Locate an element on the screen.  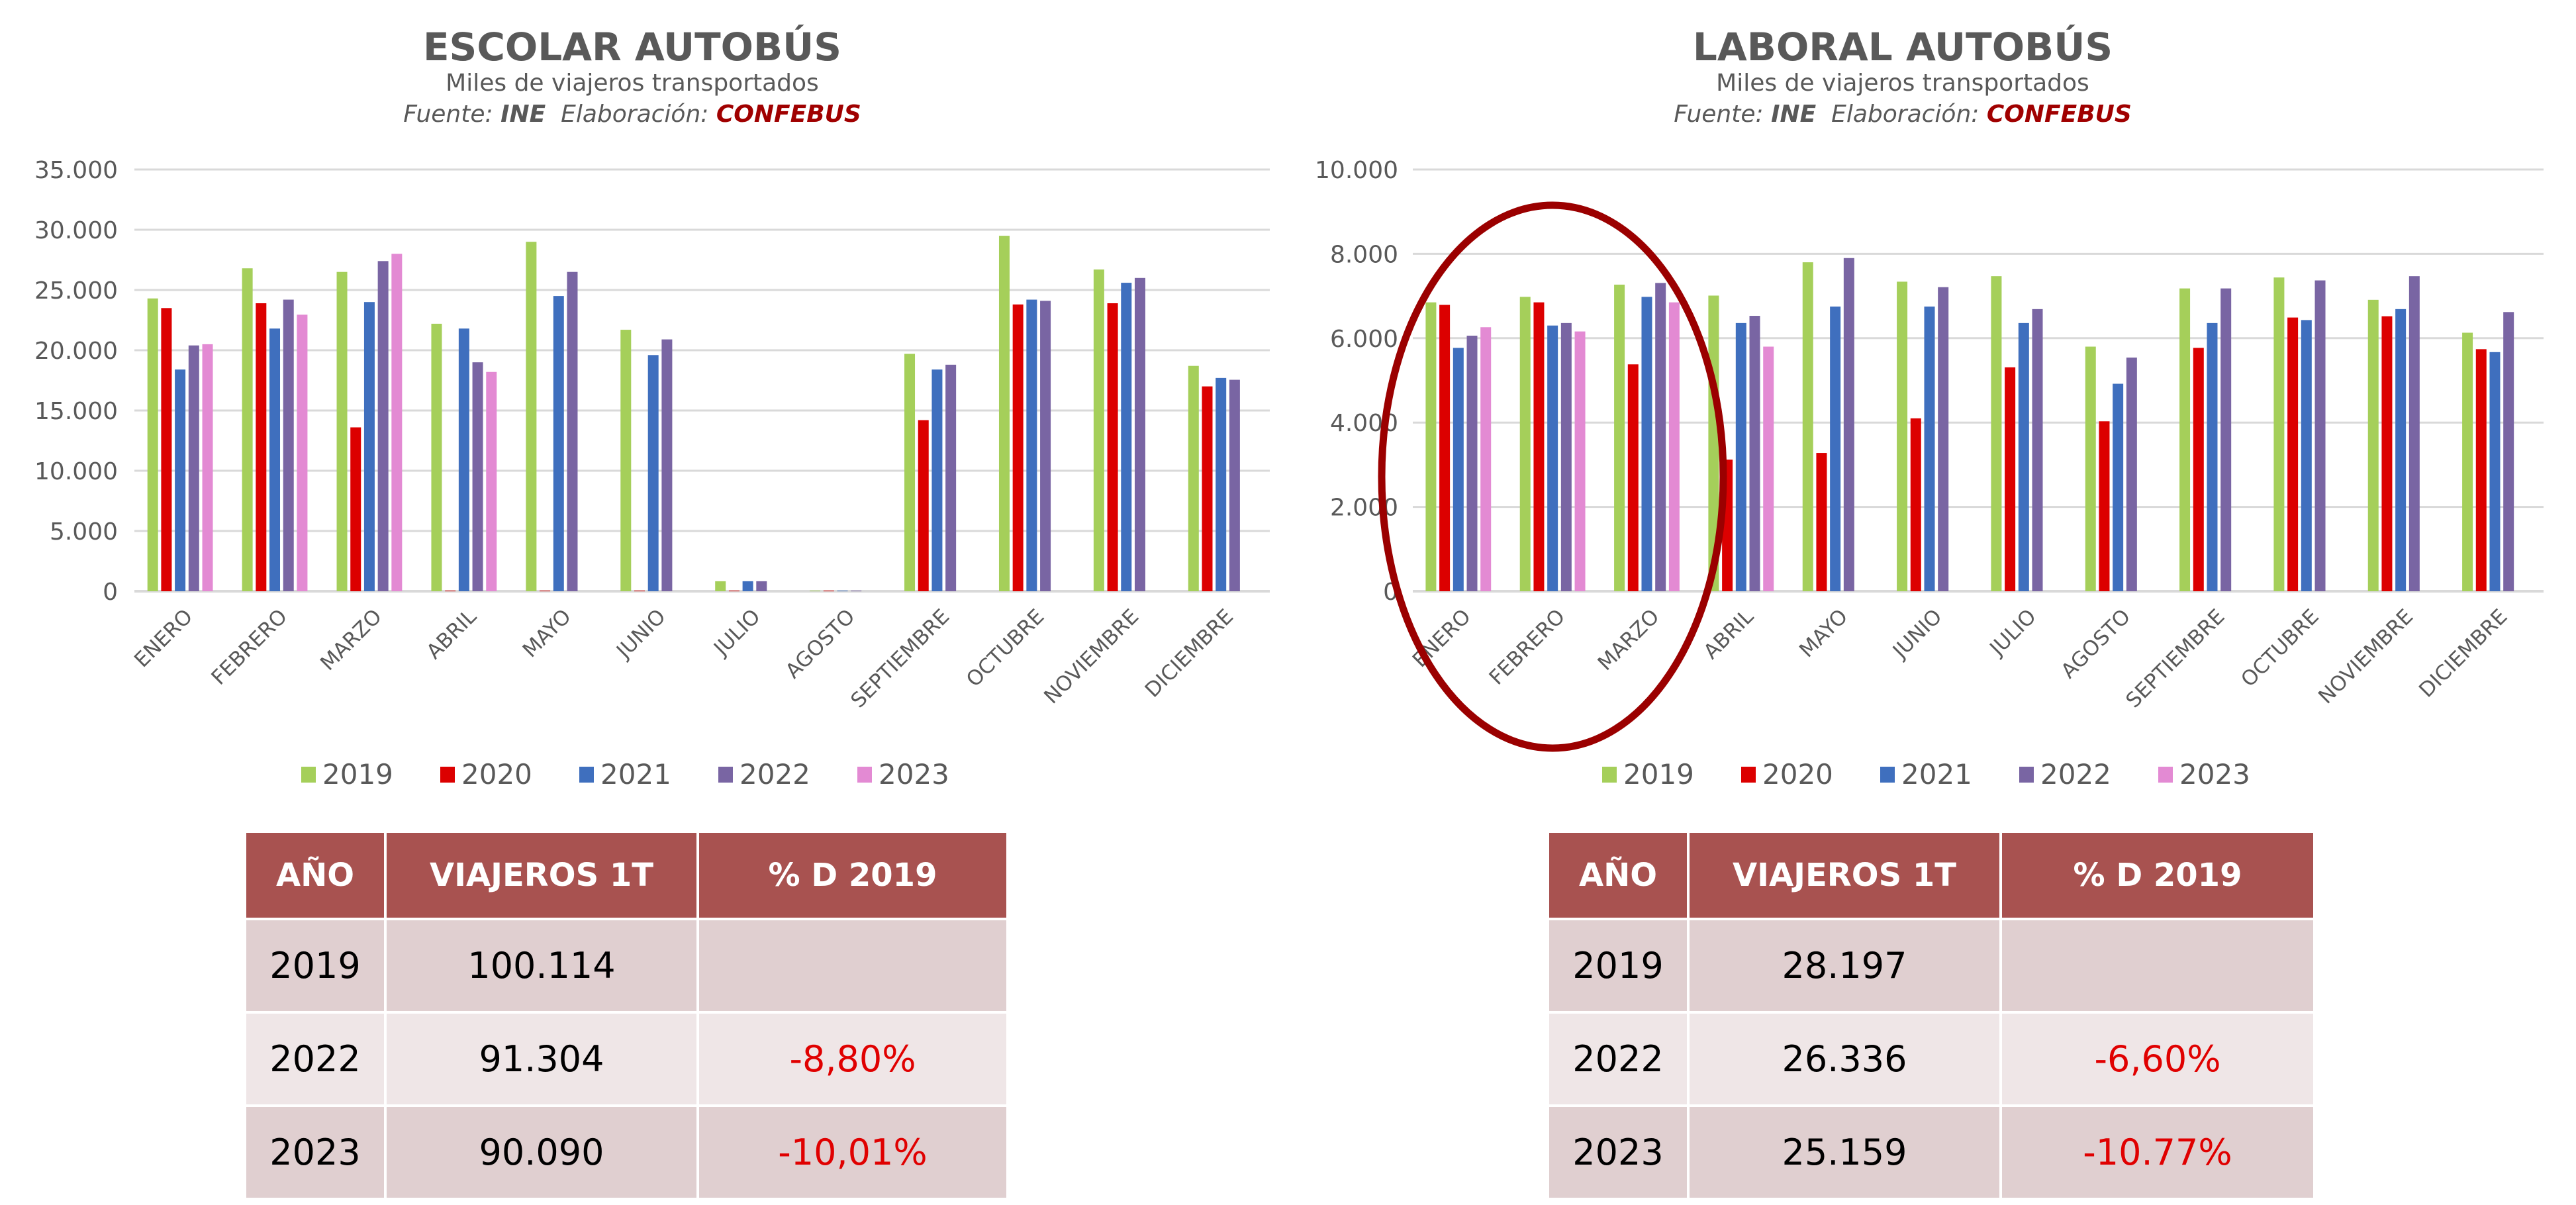
bar-2022-julio is located at coordinates (761, 586).